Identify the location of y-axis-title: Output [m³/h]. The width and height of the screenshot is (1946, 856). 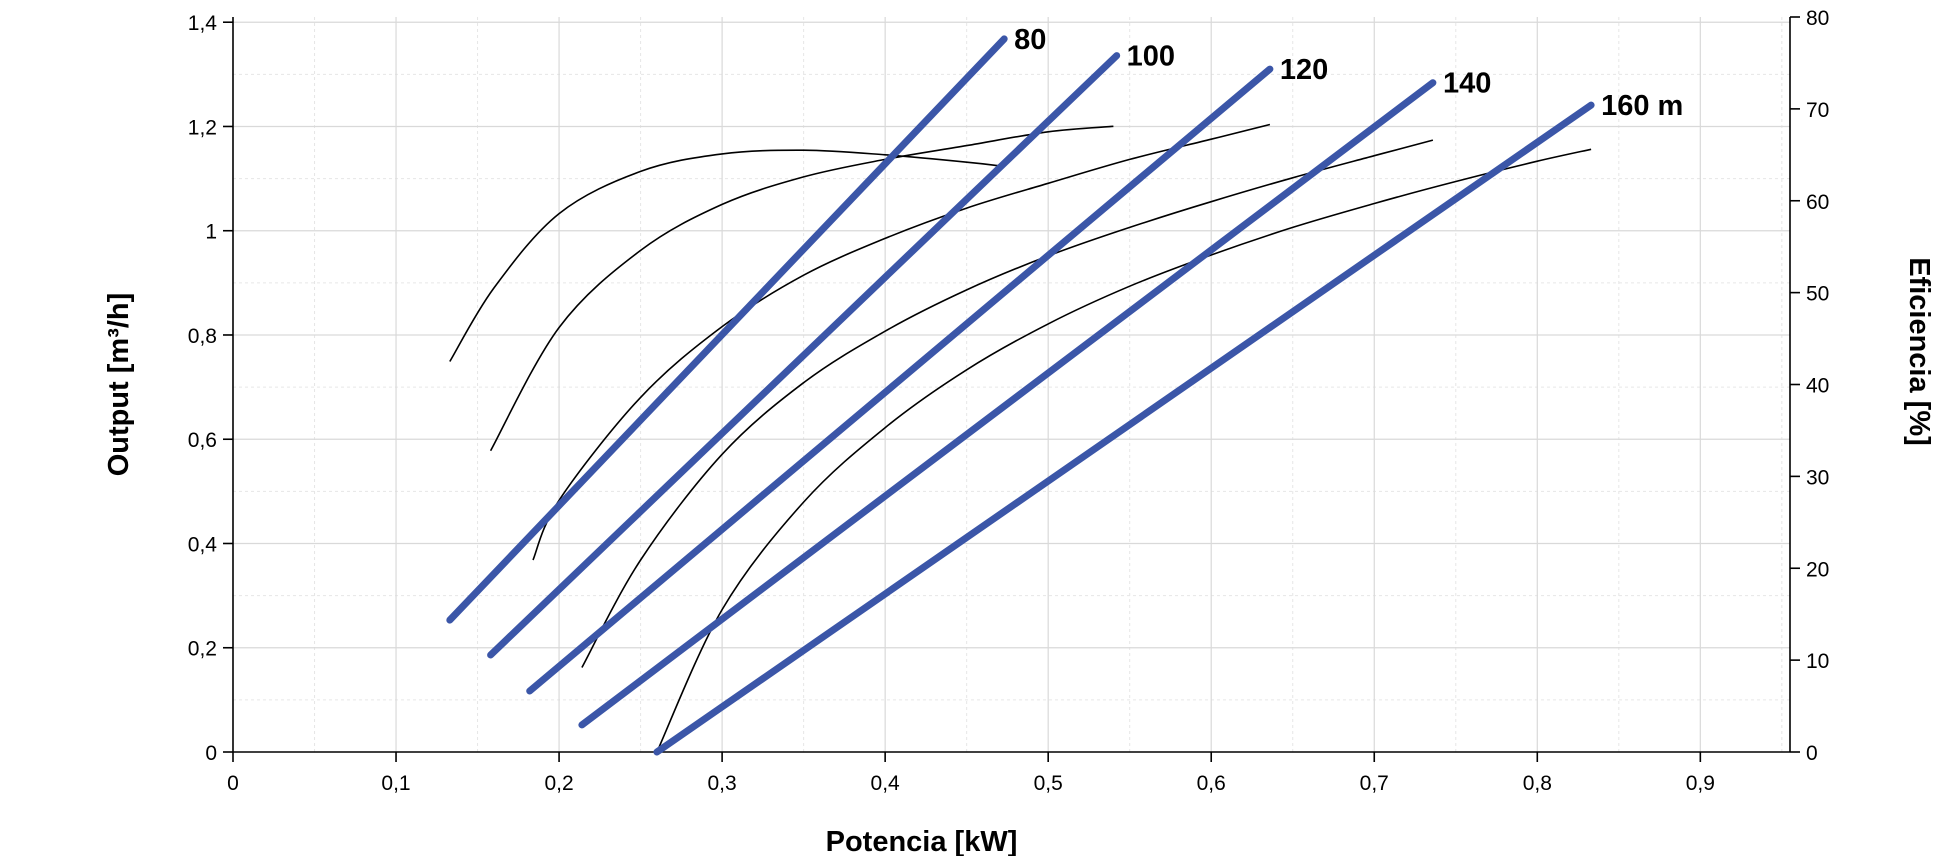
(119, 385).